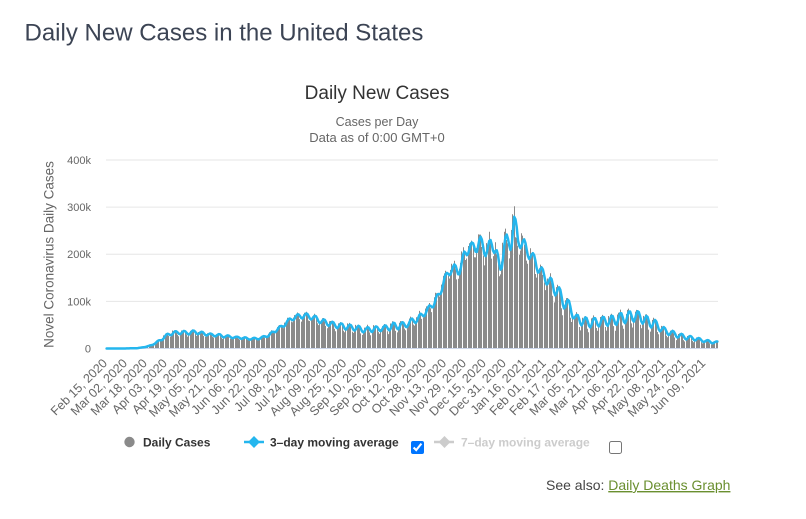  I want to click on svg-text: Daily New Cases, so click(377, 93).